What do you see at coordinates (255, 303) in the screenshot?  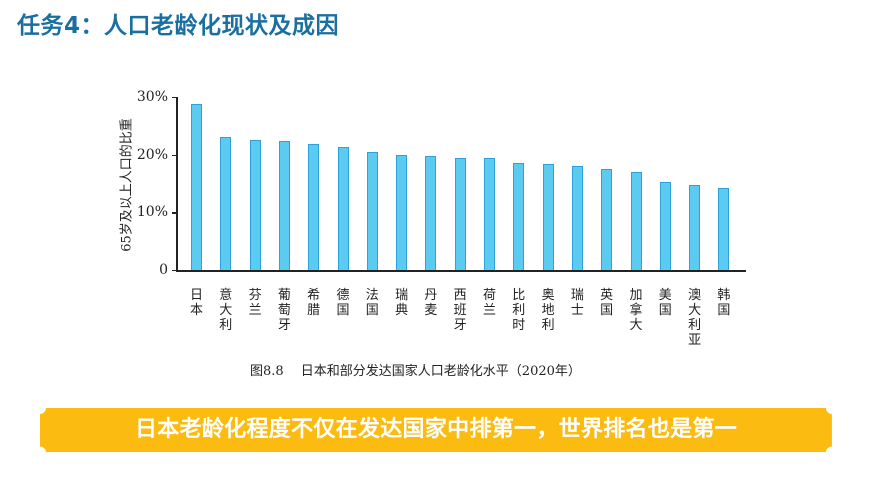 I see `x-tick-label: 芬兰` at bounding box center [255, 303].